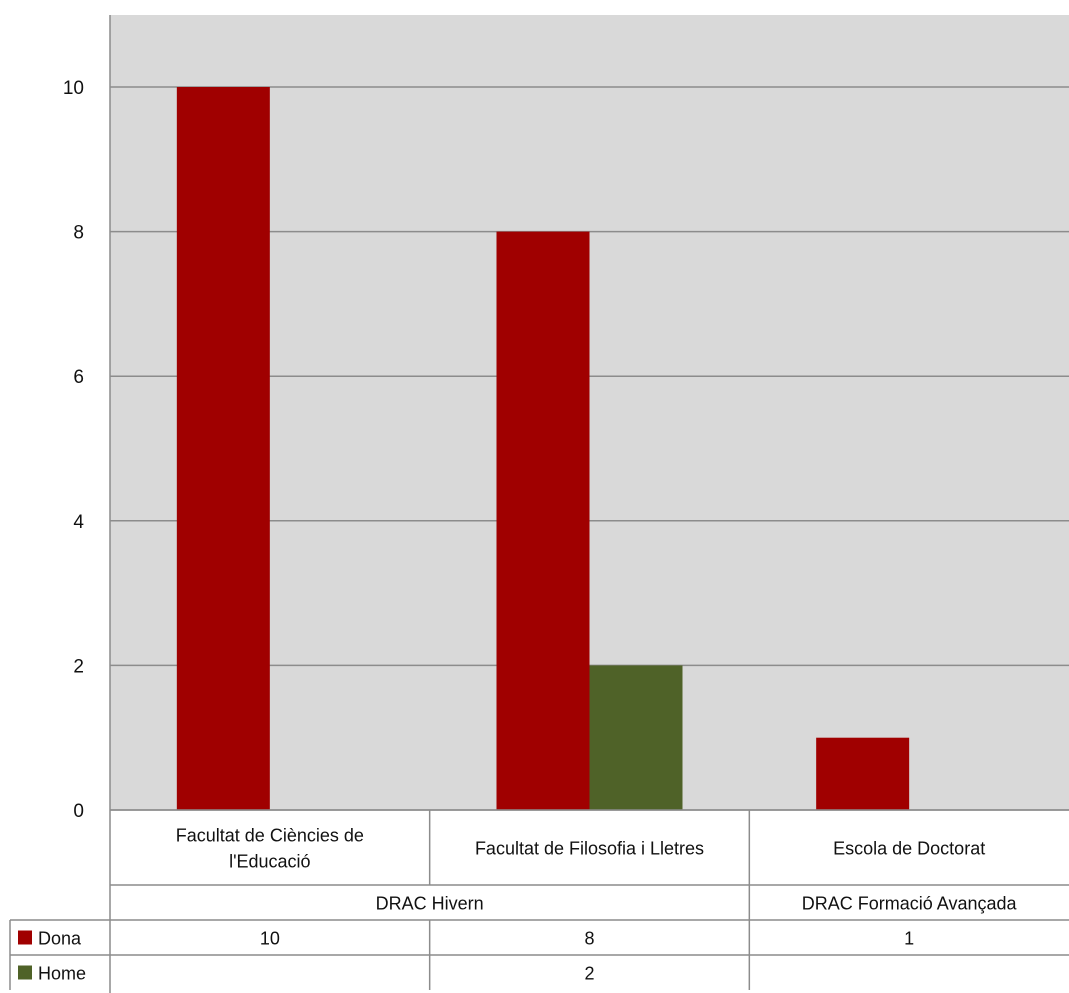 This screenshot has width=1069, height=993. I want to click on y-axis: 0 2 4 6 8 10, so click(87, 504).